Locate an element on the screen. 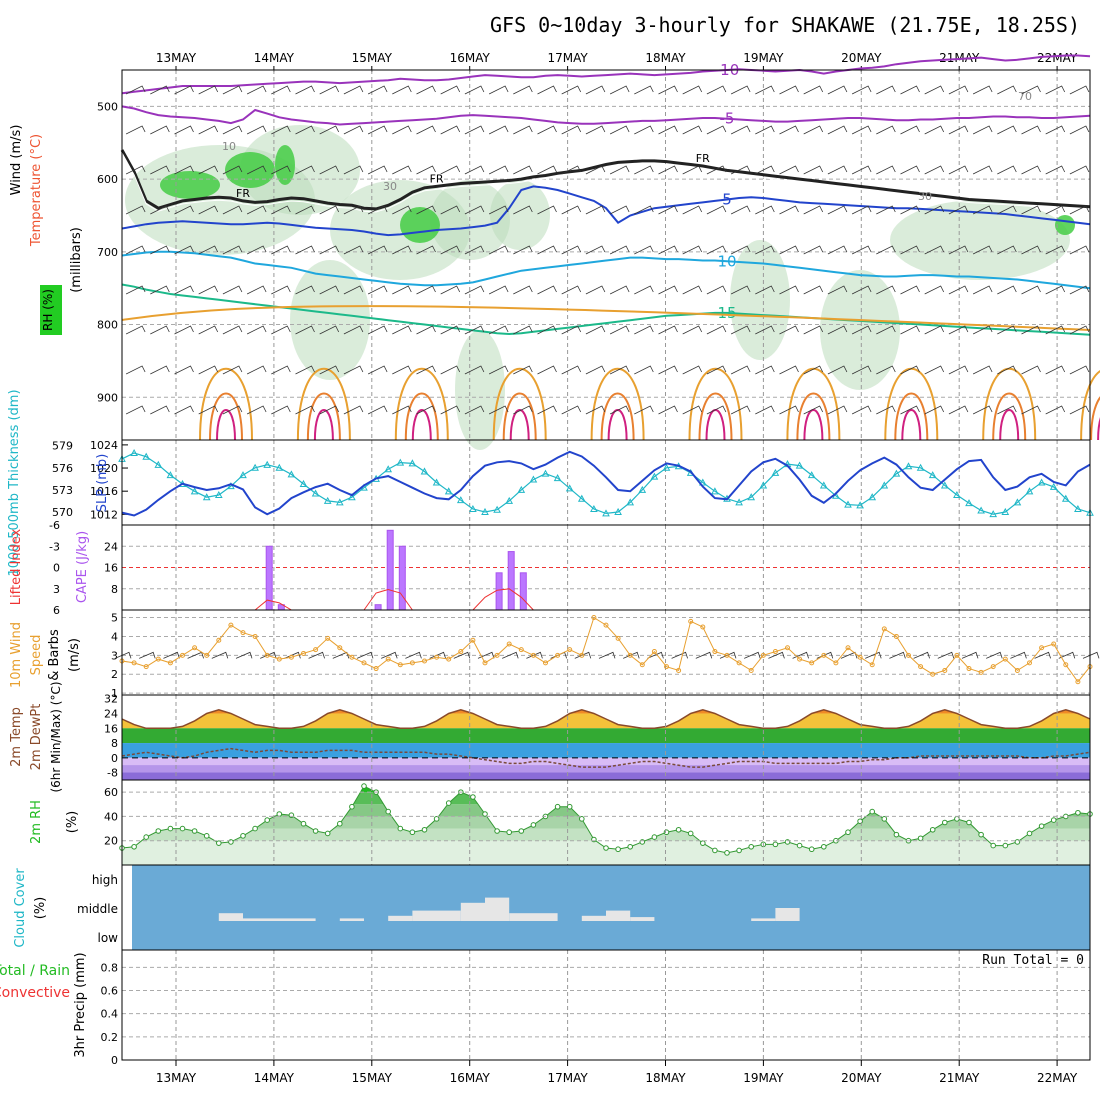  cape-axis-label: CAPE (J/kg) is located at coordinates (82, 567).